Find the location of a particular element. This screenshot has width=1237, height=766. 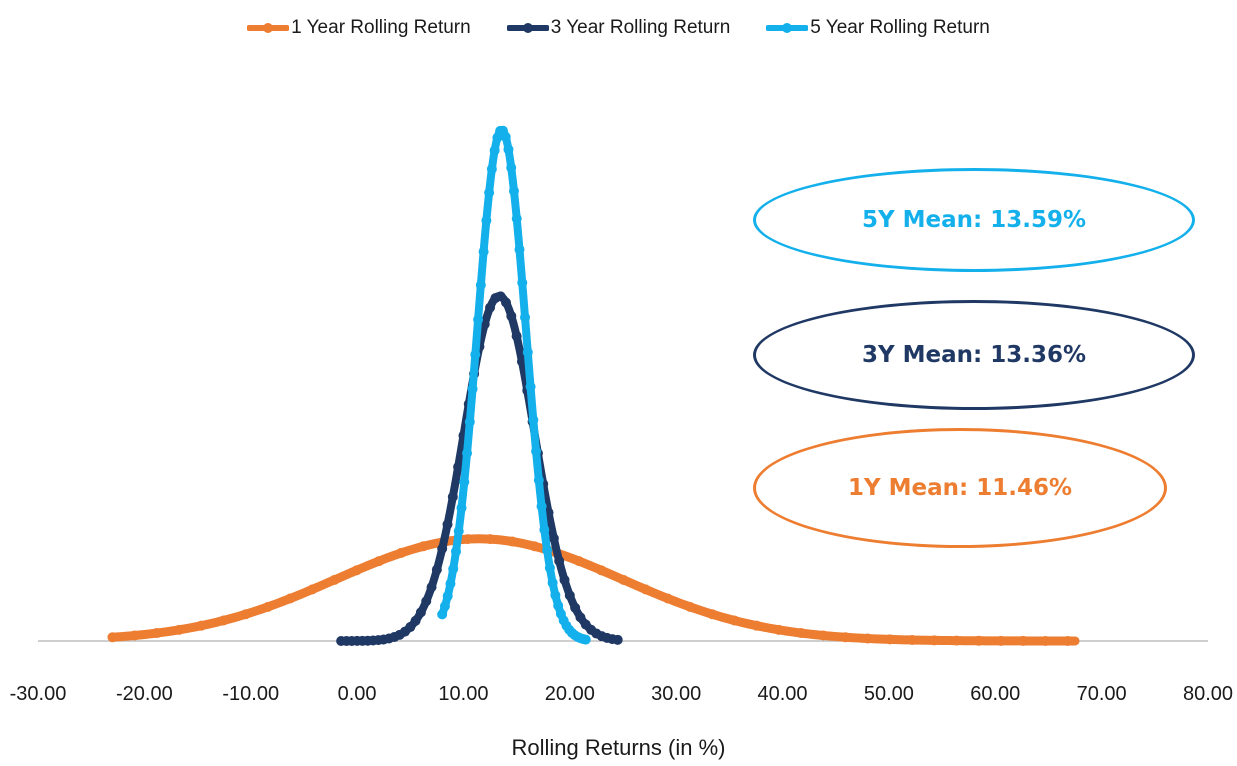

x-tick-label: -10.00 is located at coordinates (250, 694).